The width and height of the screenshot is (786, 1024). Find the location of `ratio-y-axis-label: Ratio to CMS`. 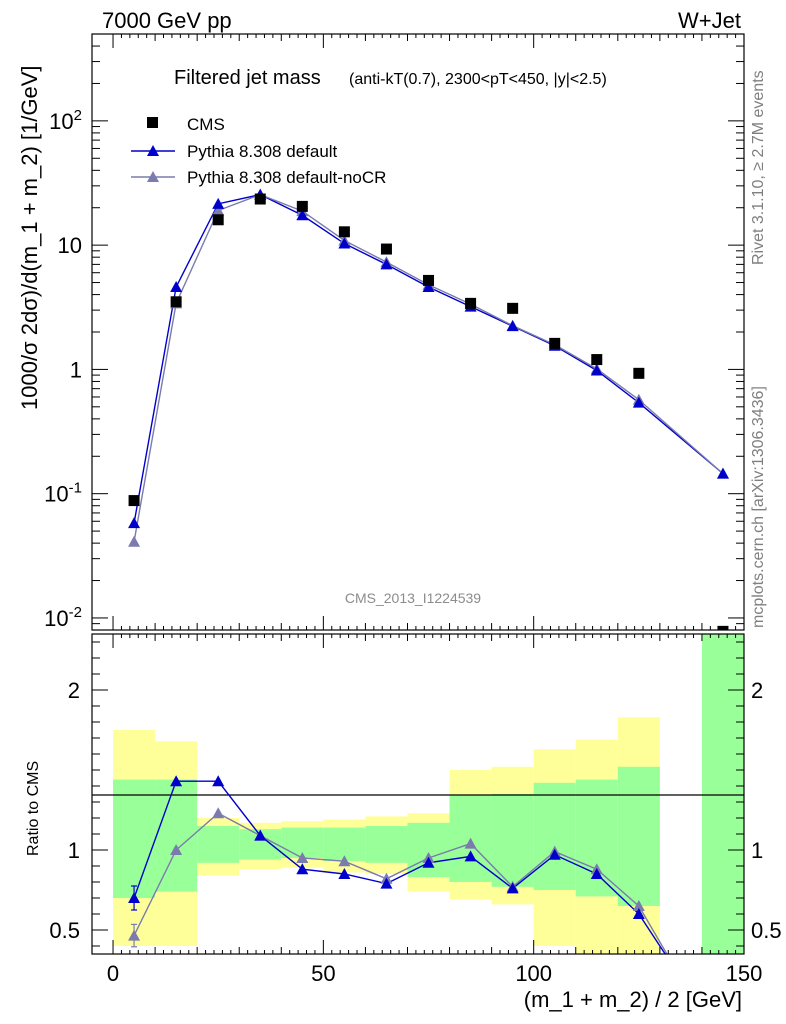

ratio-y-axis-label: Ratio to CMS is located at coordinates (33, 808).